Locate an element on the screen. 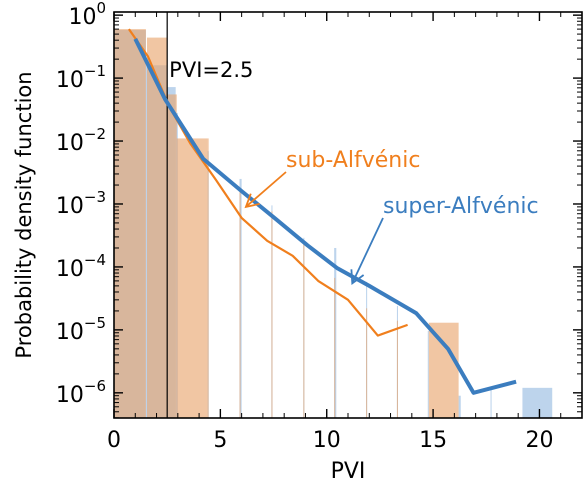 The height and width of the screenshot is (486, 584). threshold-label: PVI=2.5 is located at coordinates (211, 70).